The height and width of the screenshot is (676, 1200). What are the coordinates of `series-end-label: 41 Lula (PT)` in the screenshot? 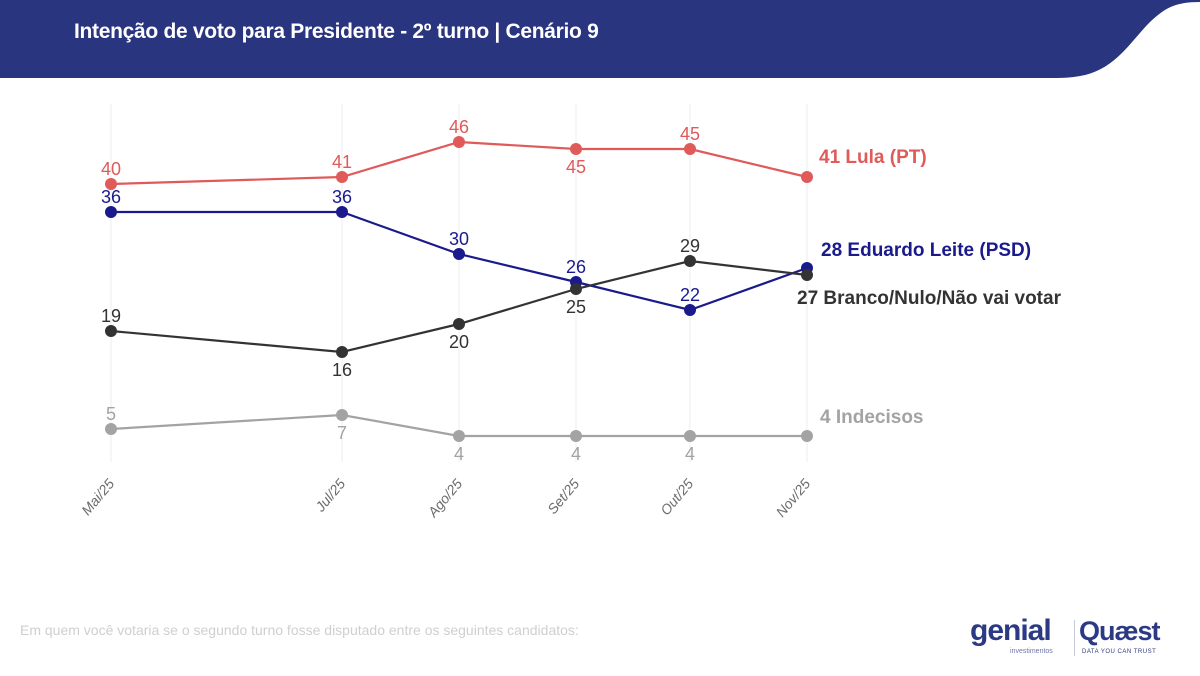 It's located at (873, 157).